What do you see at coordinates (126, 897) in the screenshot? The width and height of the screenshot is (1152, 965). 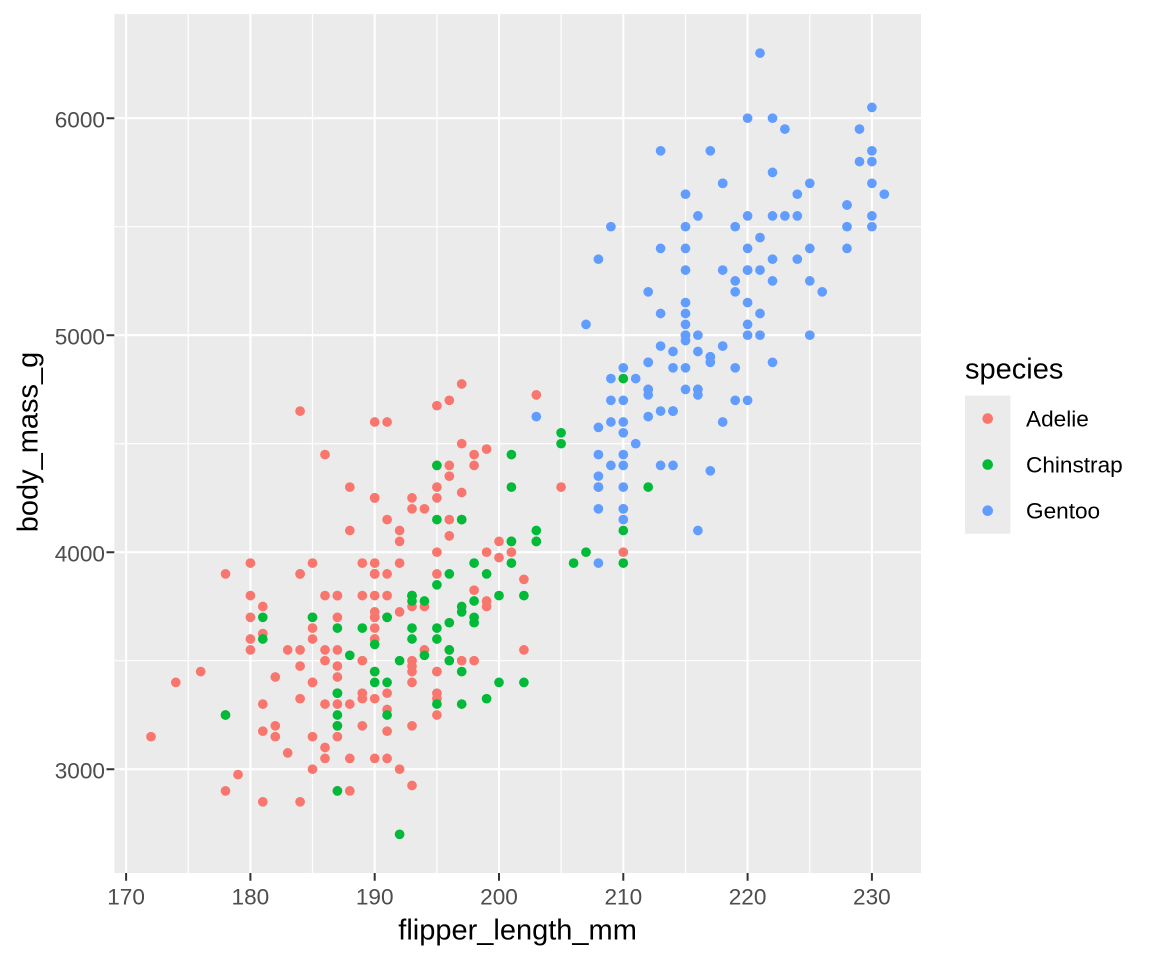 I see `svg-text: 170` at bounding box center [126, 897].